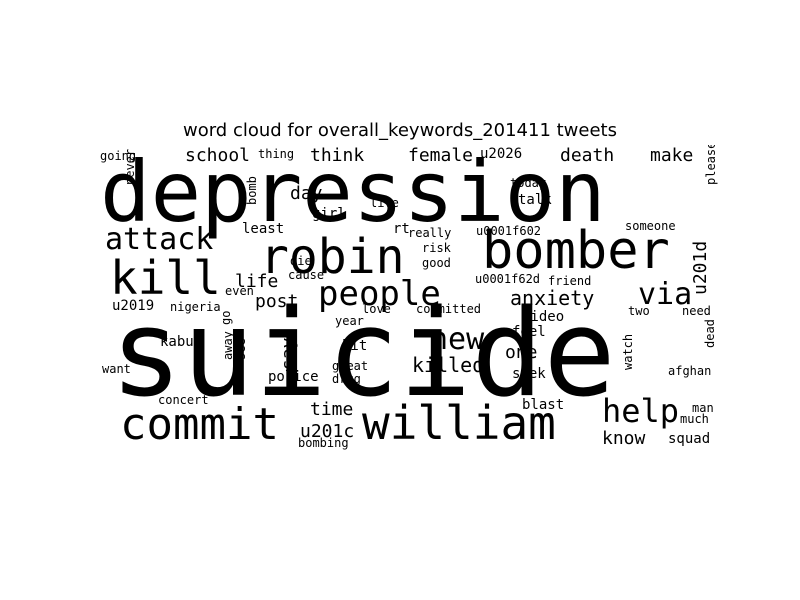 The image size is (800, 600). I want to click on word-killed: killed, so click(448, 365).